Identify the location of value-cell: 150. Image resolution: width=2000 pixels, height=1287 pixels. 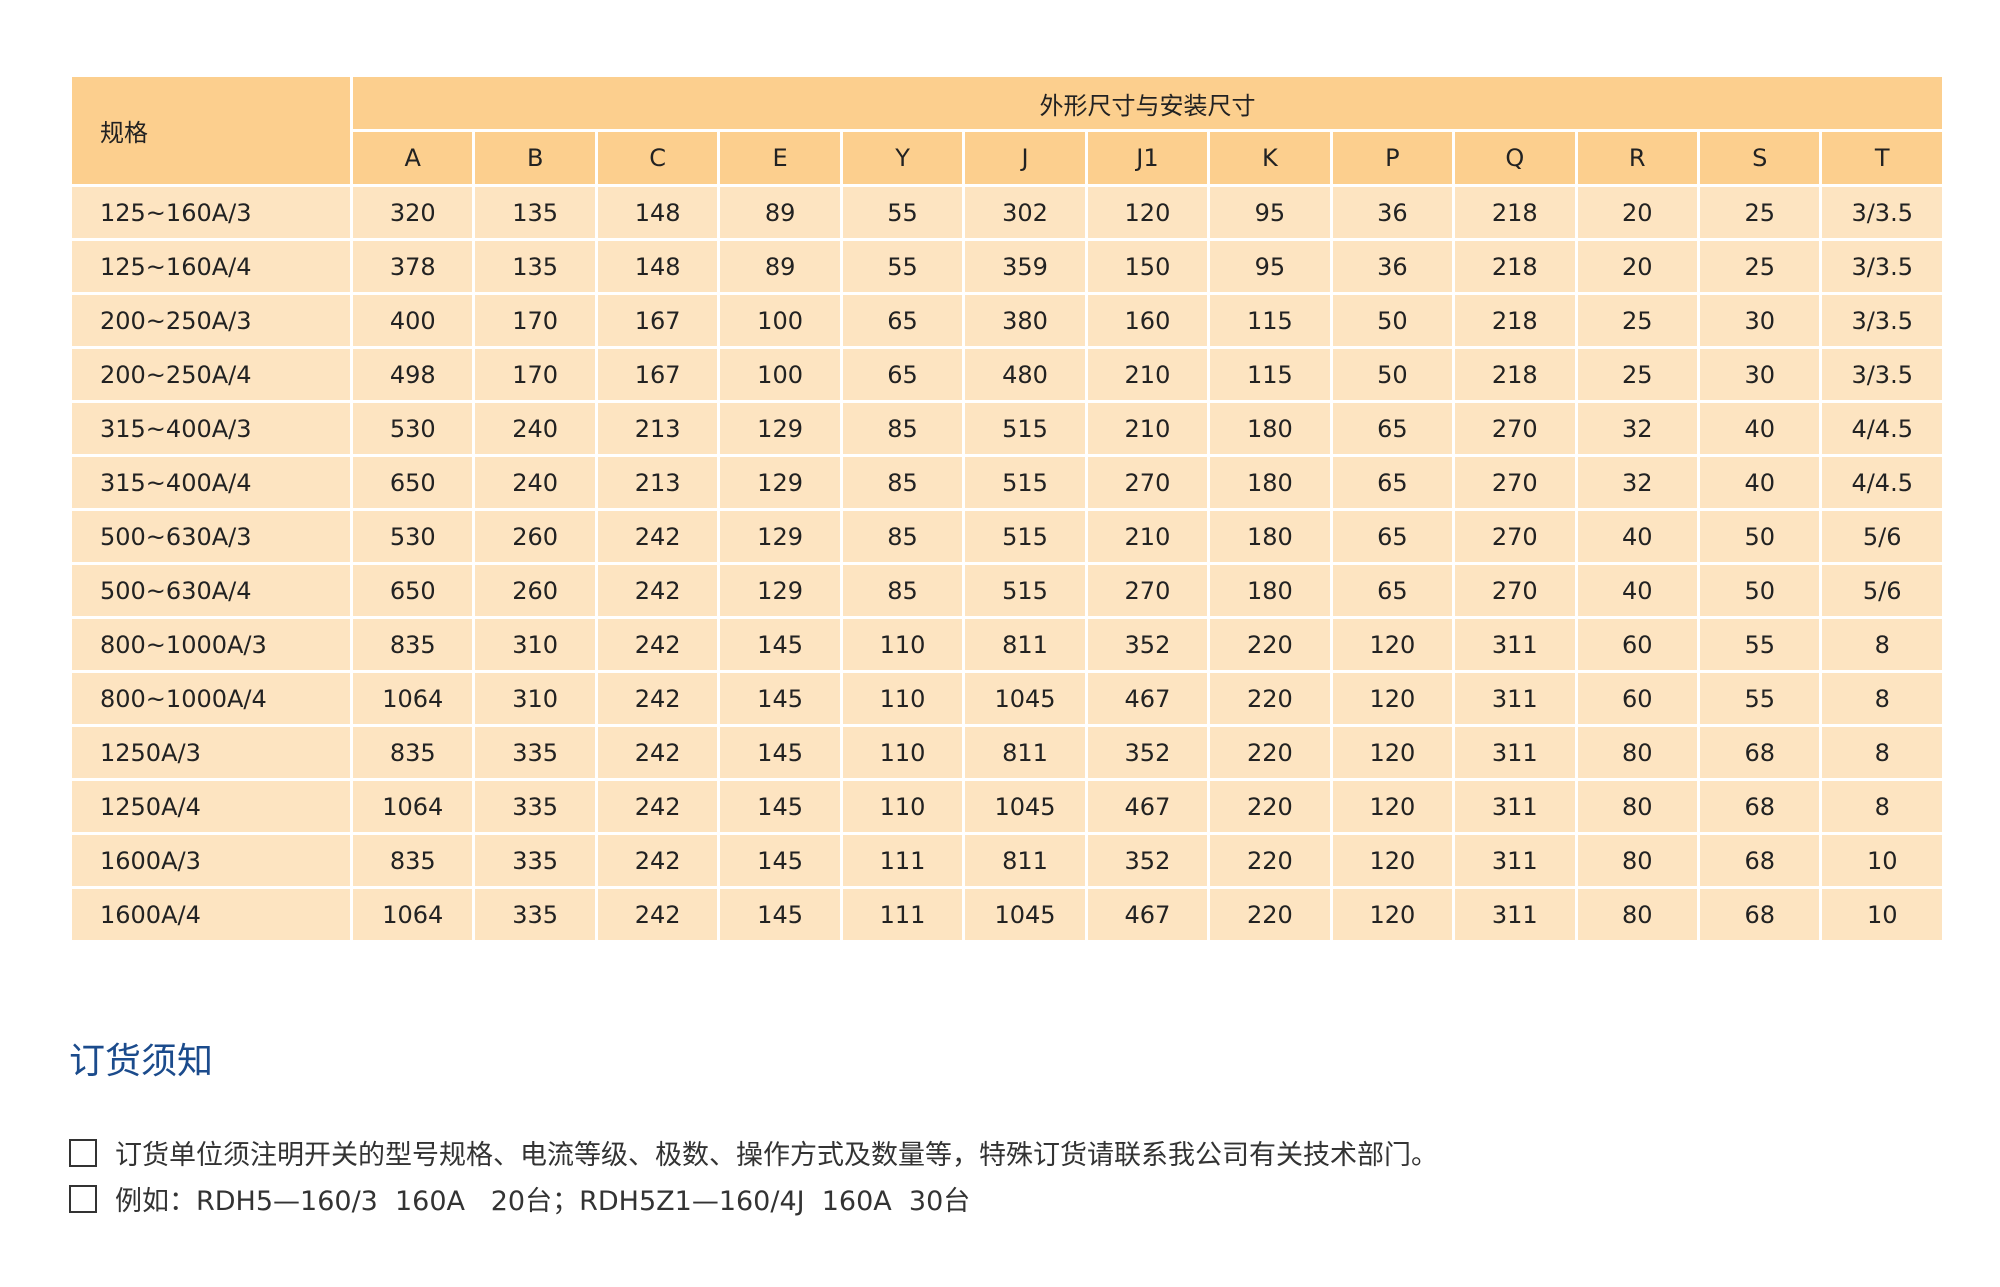
(1147, 266).